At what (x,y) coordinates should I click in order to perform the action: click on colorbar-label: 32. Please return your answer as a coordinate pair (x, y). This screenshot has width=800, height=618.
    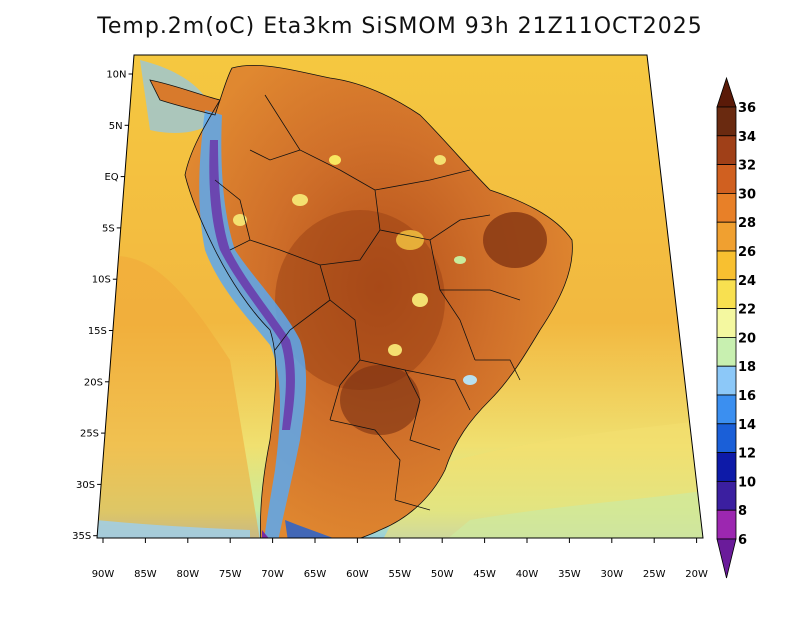
    Looking at the image, I should click on (747, 166).